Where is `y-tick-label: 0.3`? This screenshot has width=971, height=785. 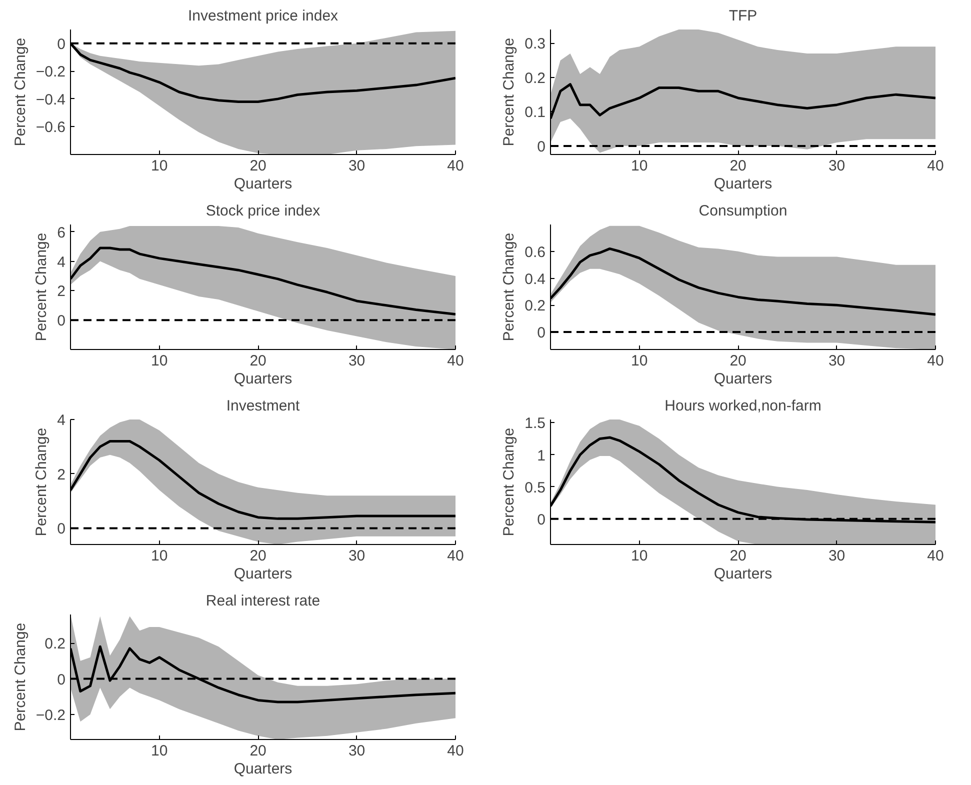
y-tick-label: 0.3 is located at coordinates (535, 44).